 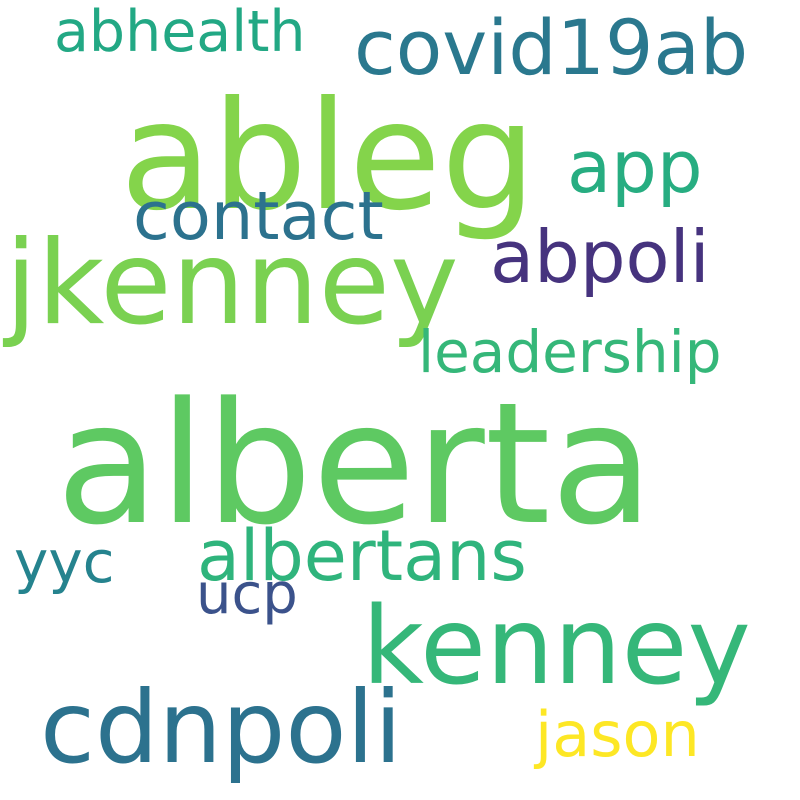 I want to click on word-jkenney: jkenney, so click(x=232, y=283).